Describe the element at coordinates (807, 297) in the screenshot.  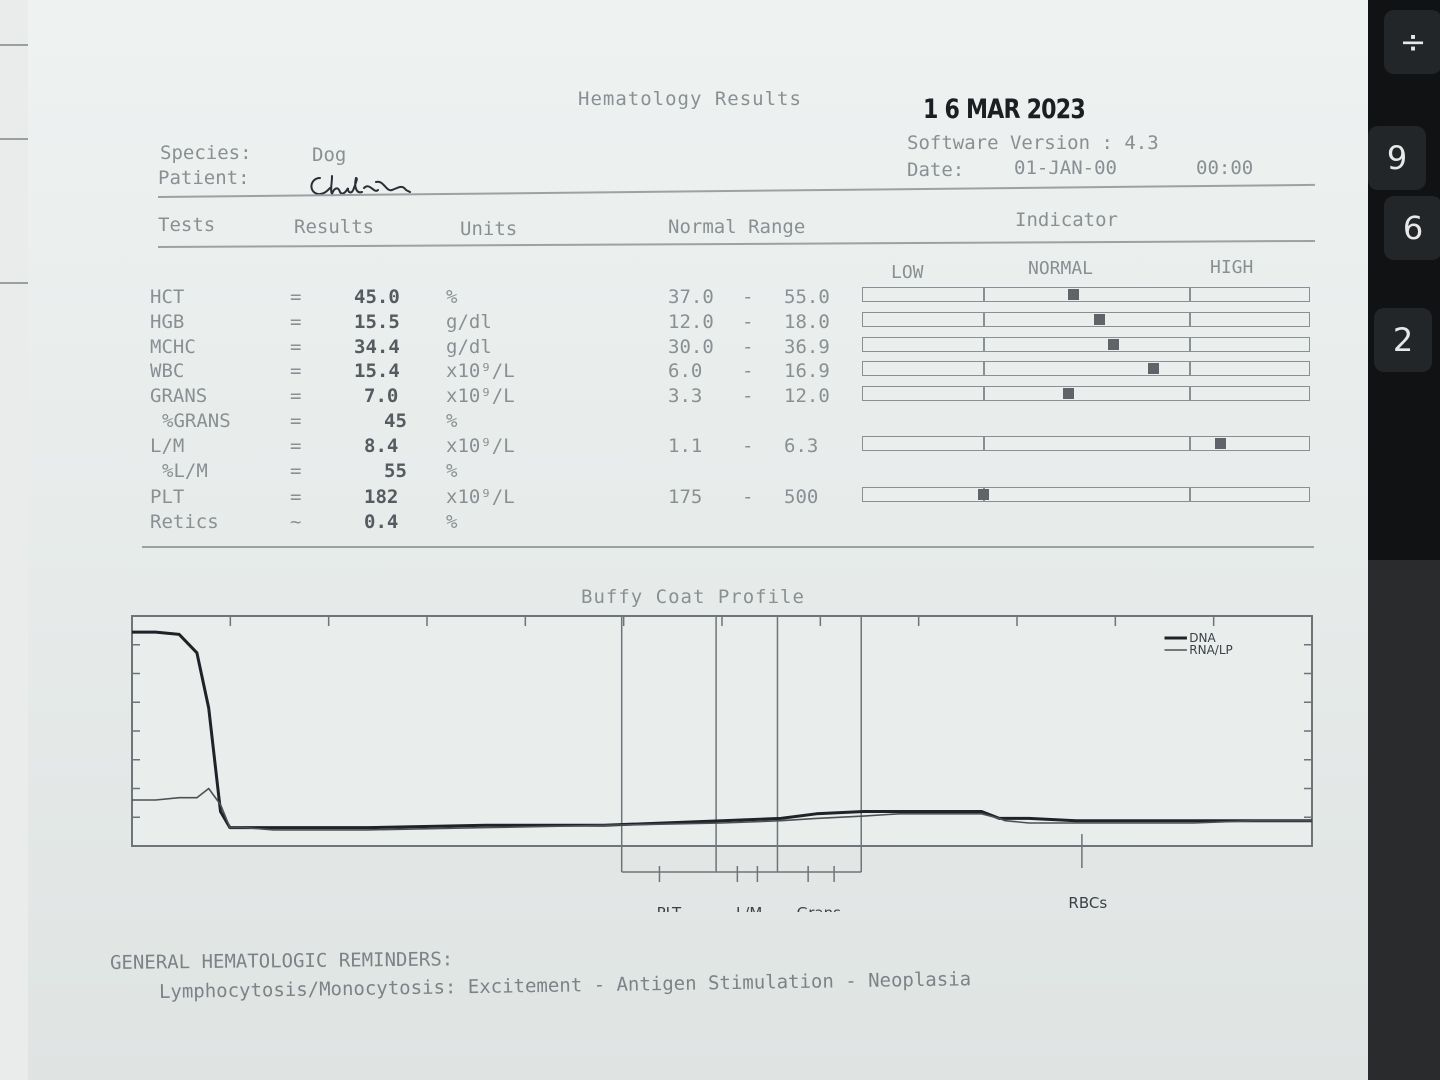
I see `range-high: 55.0` at that location.